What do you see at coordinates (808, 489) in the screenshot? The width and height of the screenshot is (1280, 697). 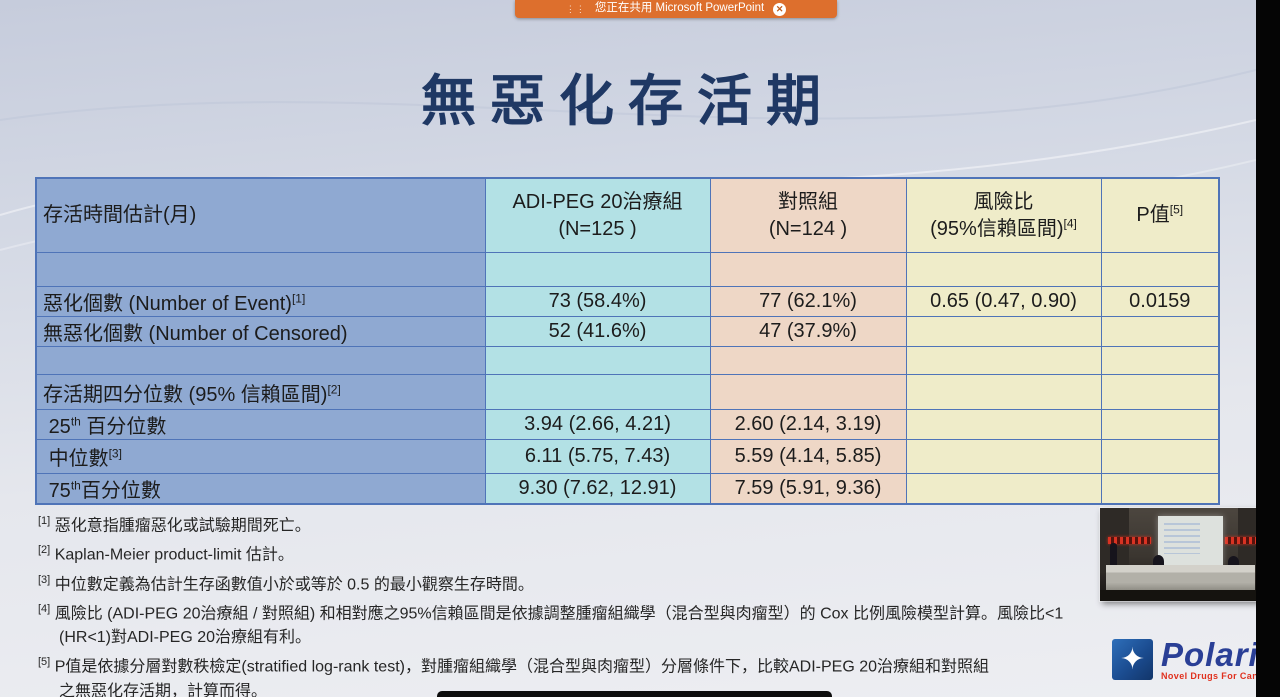 I see `cell-75th-control: 7.59 (5.91, 9.36)` at bounding box center [808, 489].